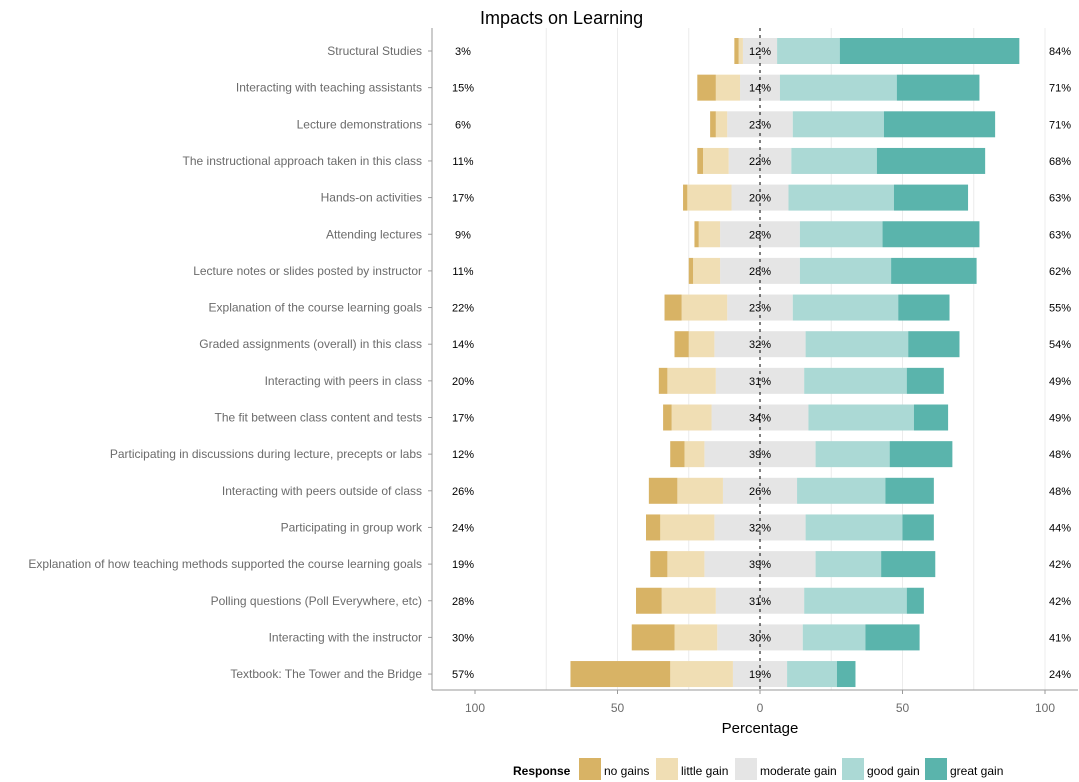 The width and height of the screenshot is (1079, 782). What do you see at coordinates (463, 455) in the screenshot?
I see `left-percent-label: 12%` at bounding box center [463, 455].